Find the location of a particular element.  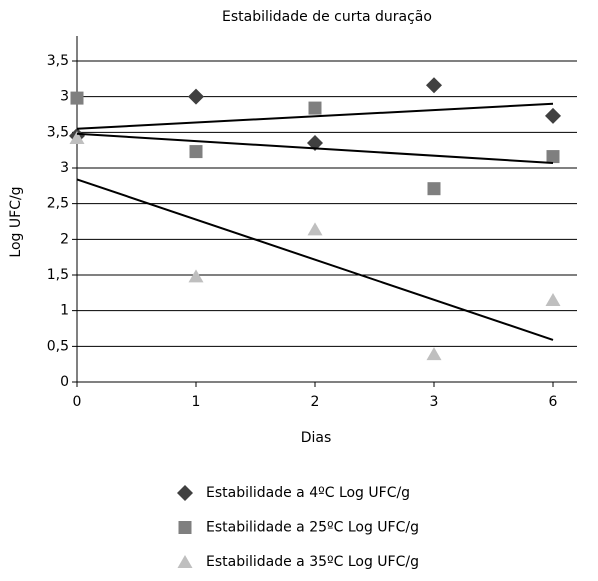

y-tick-label: 1 is located at coordinates (64, 311).